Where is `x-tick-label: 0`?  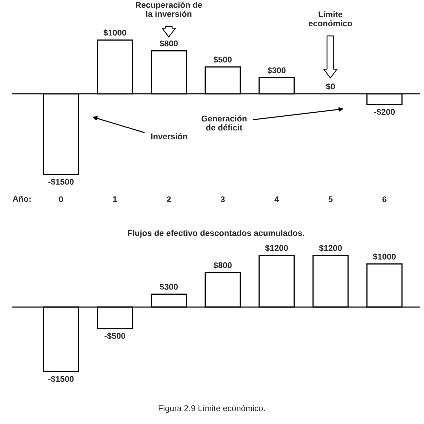 x-tick-label: 0 is located at coordinates (61, 199).